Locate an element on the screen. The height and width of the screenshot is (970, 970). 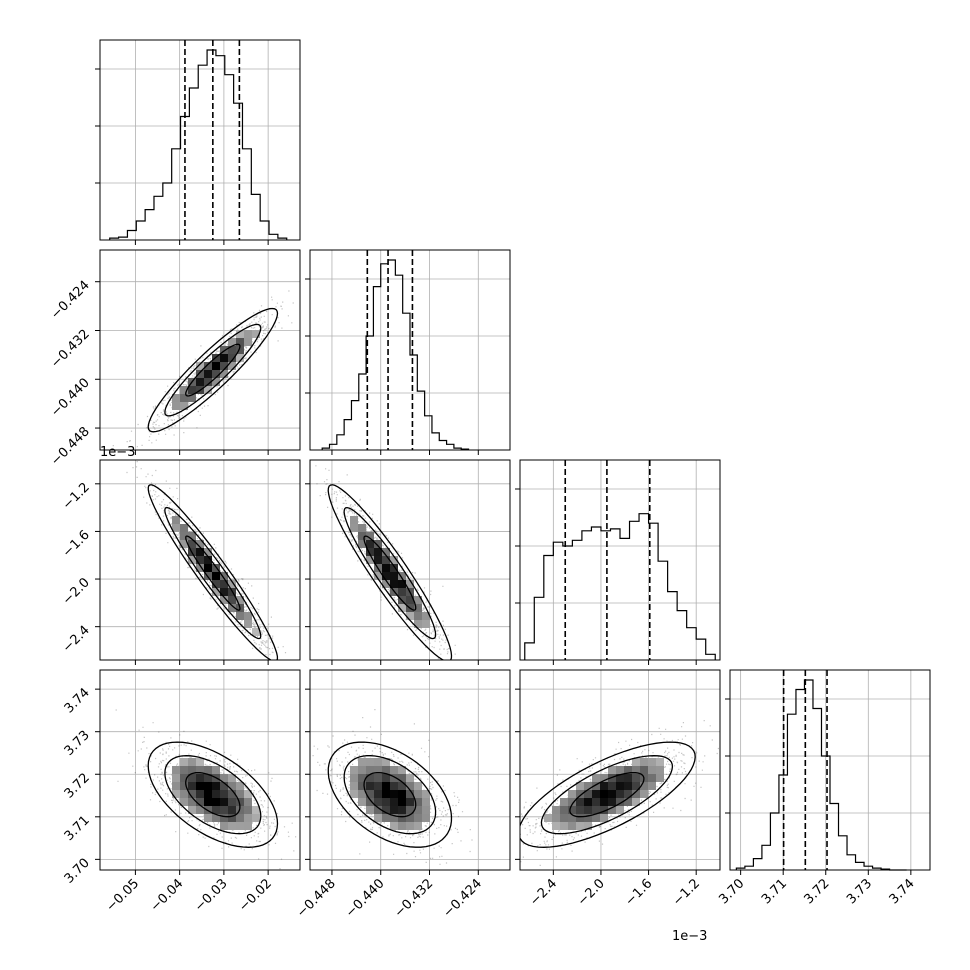
x-tick-label-2: −2.0 is located at coordinates (591, 892).